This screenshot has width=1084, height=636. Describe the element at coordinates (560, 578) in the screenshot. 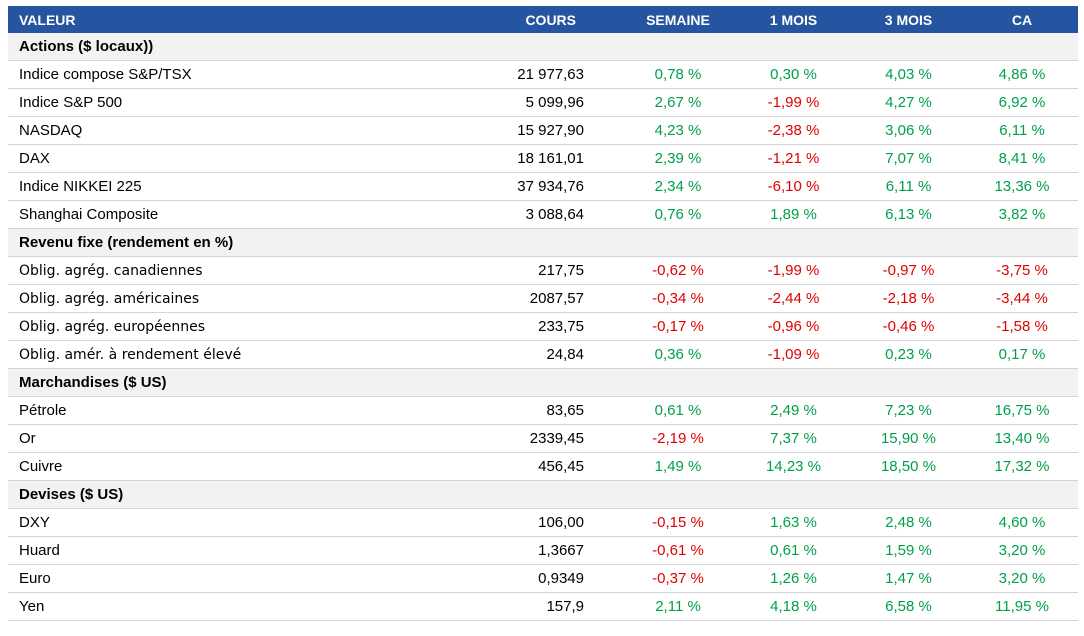

I see `cell-value: 0,9349` at that location.